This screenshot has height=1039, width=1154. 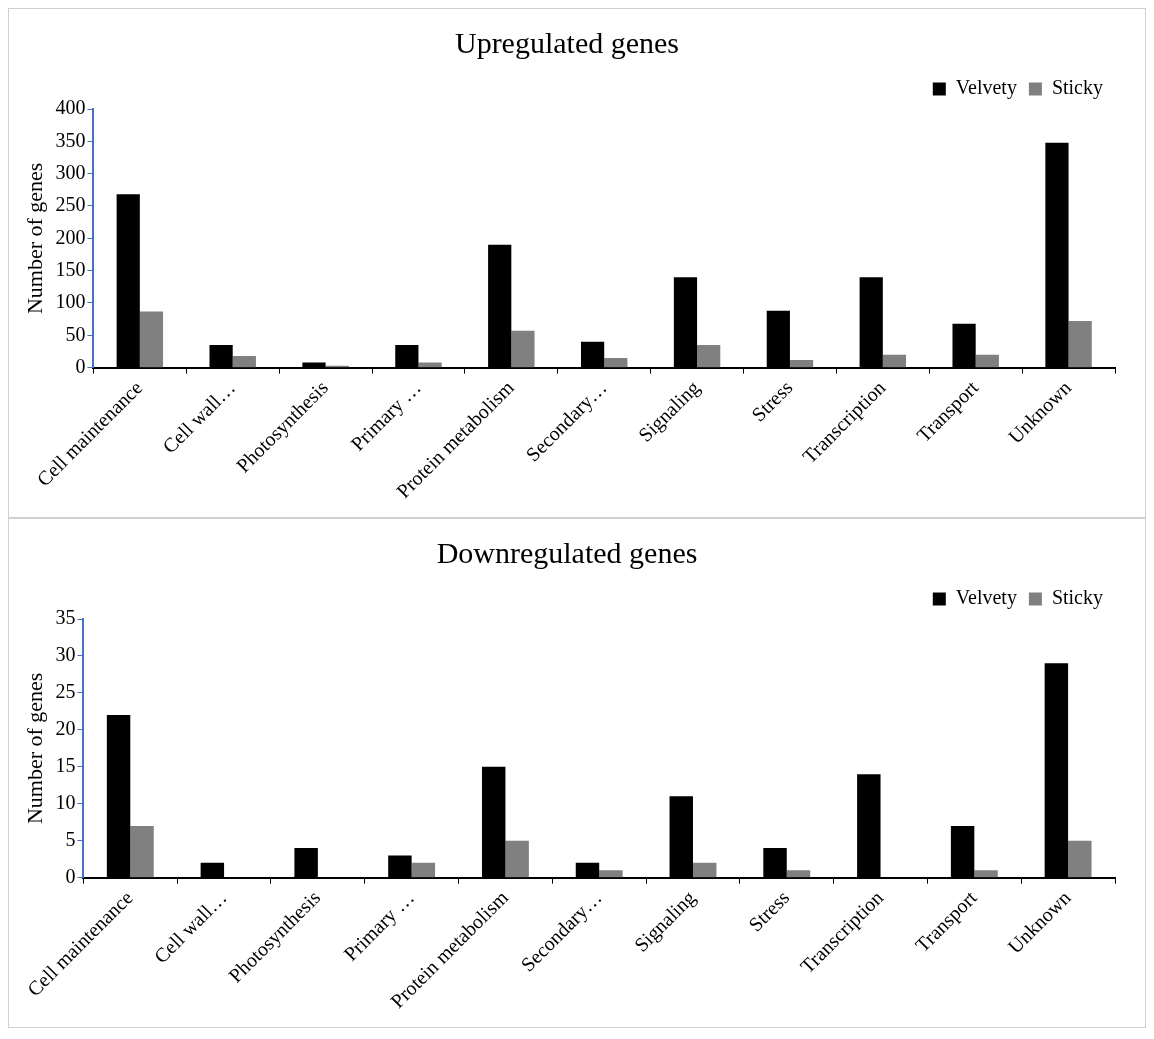 What do you see at coordinates (70, 236) in the screenshot?
I see `y-tick-label: 200` at bounding box center [70, 236].